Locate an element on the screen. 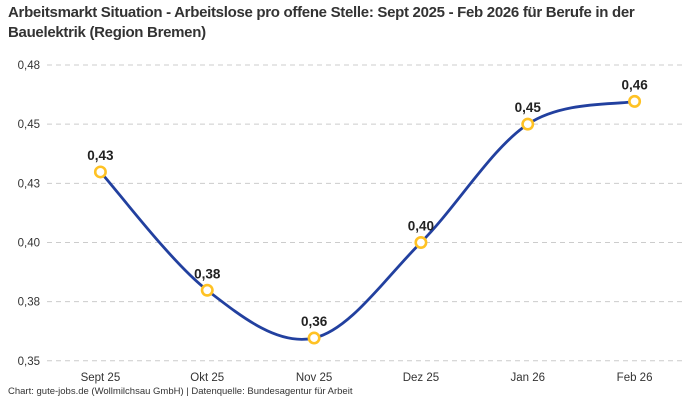 The height and width of the screenshot is (400, 700). data-point-value-label: 0,46 is located at coordinates (634, 84).